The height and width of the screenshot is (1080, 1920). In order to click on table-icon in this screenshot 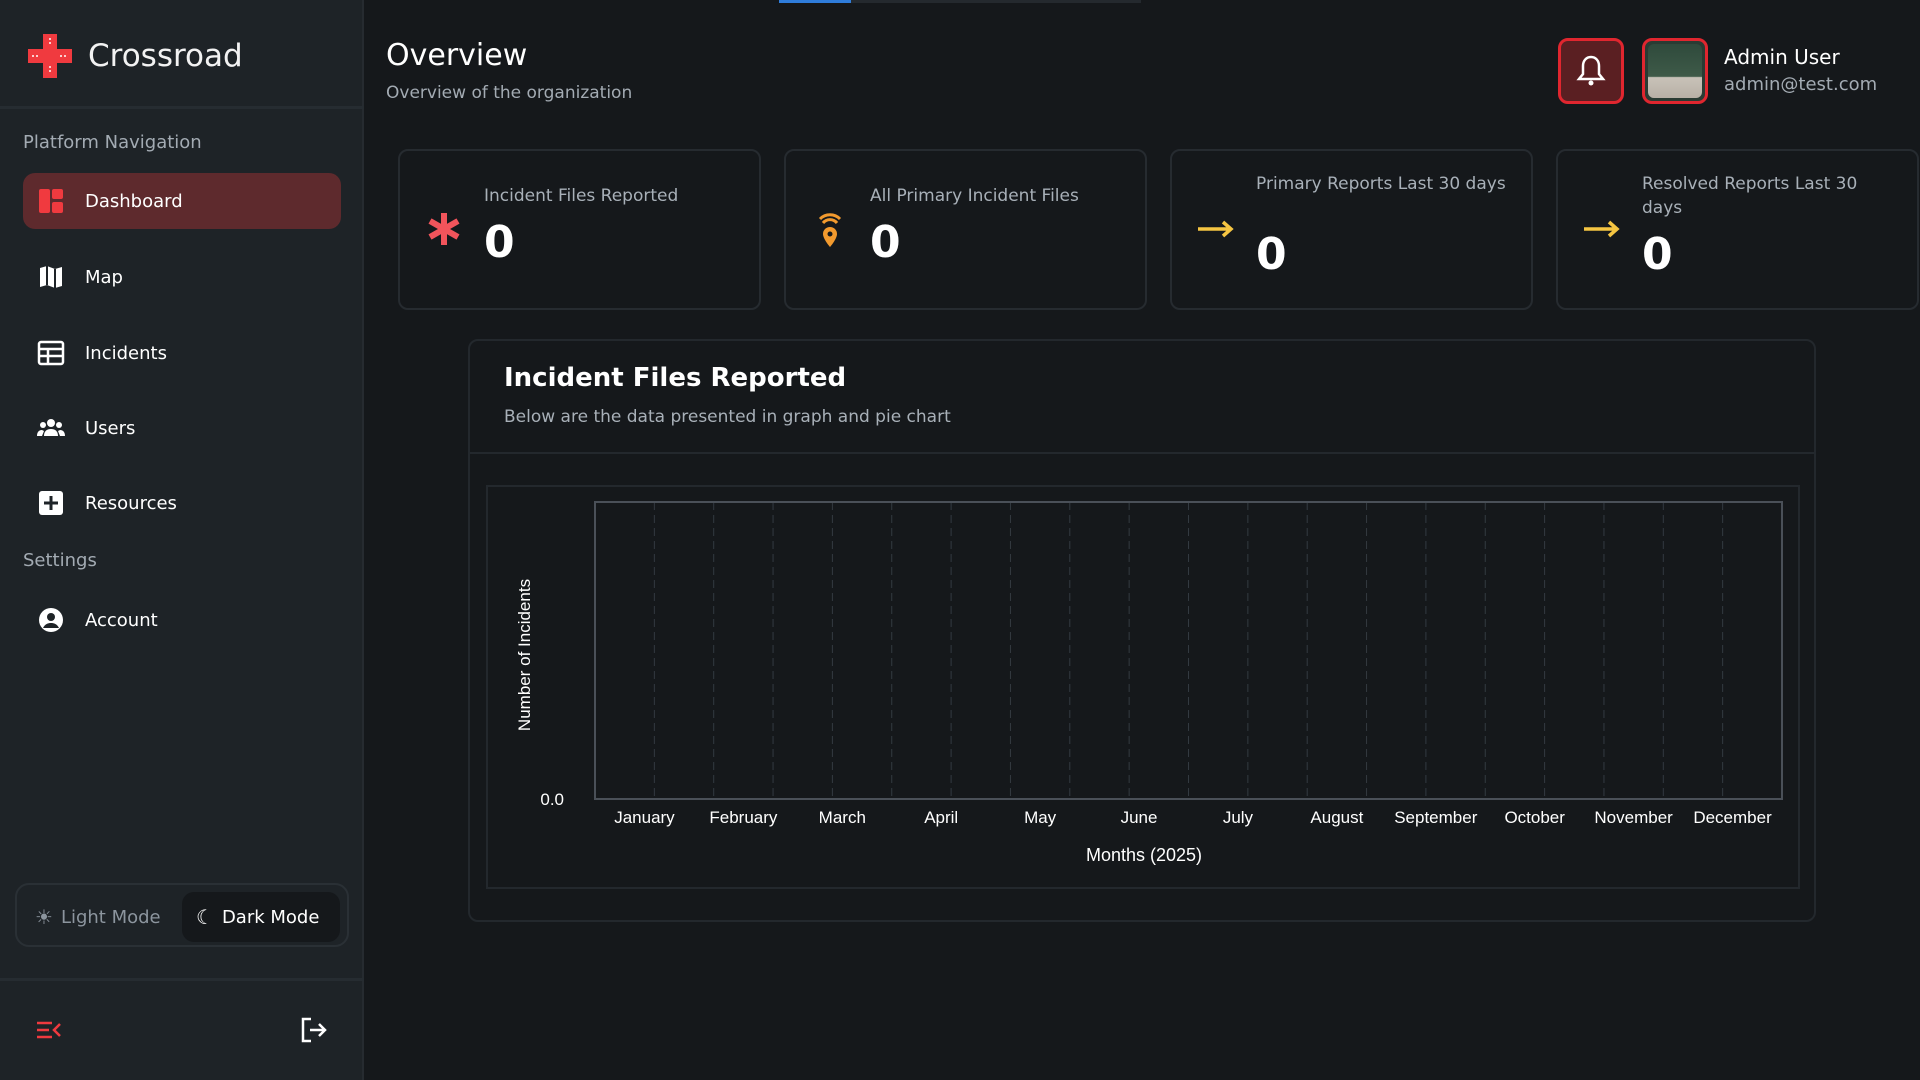, I will do `click(51, 353)`.